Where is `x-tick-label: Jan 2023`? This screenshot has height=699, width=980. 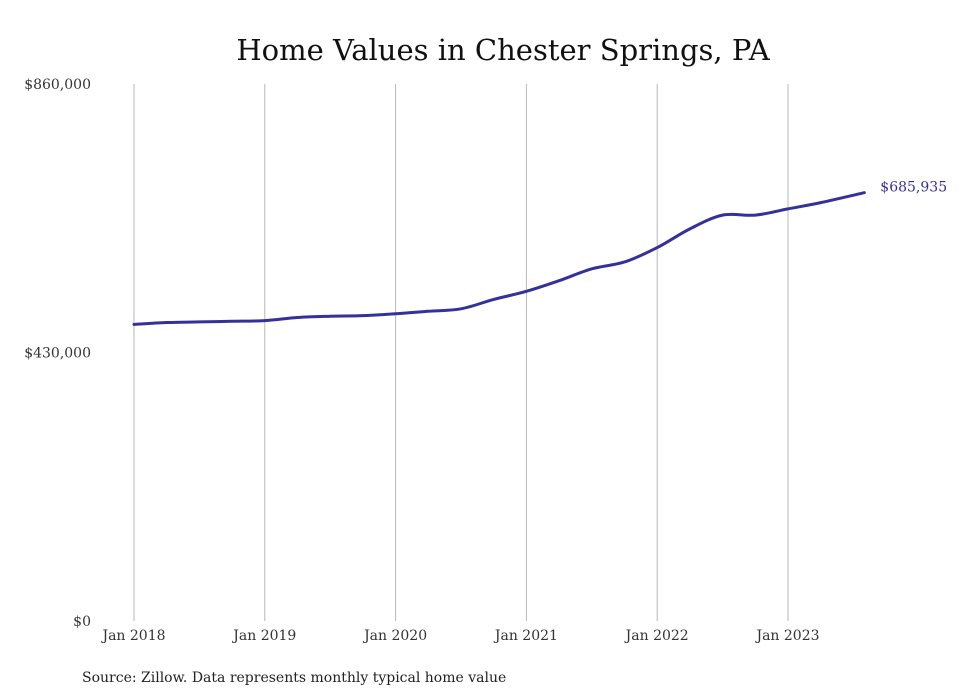 x-tick-label: Jan 2023 is located at coordinates (786, 636).